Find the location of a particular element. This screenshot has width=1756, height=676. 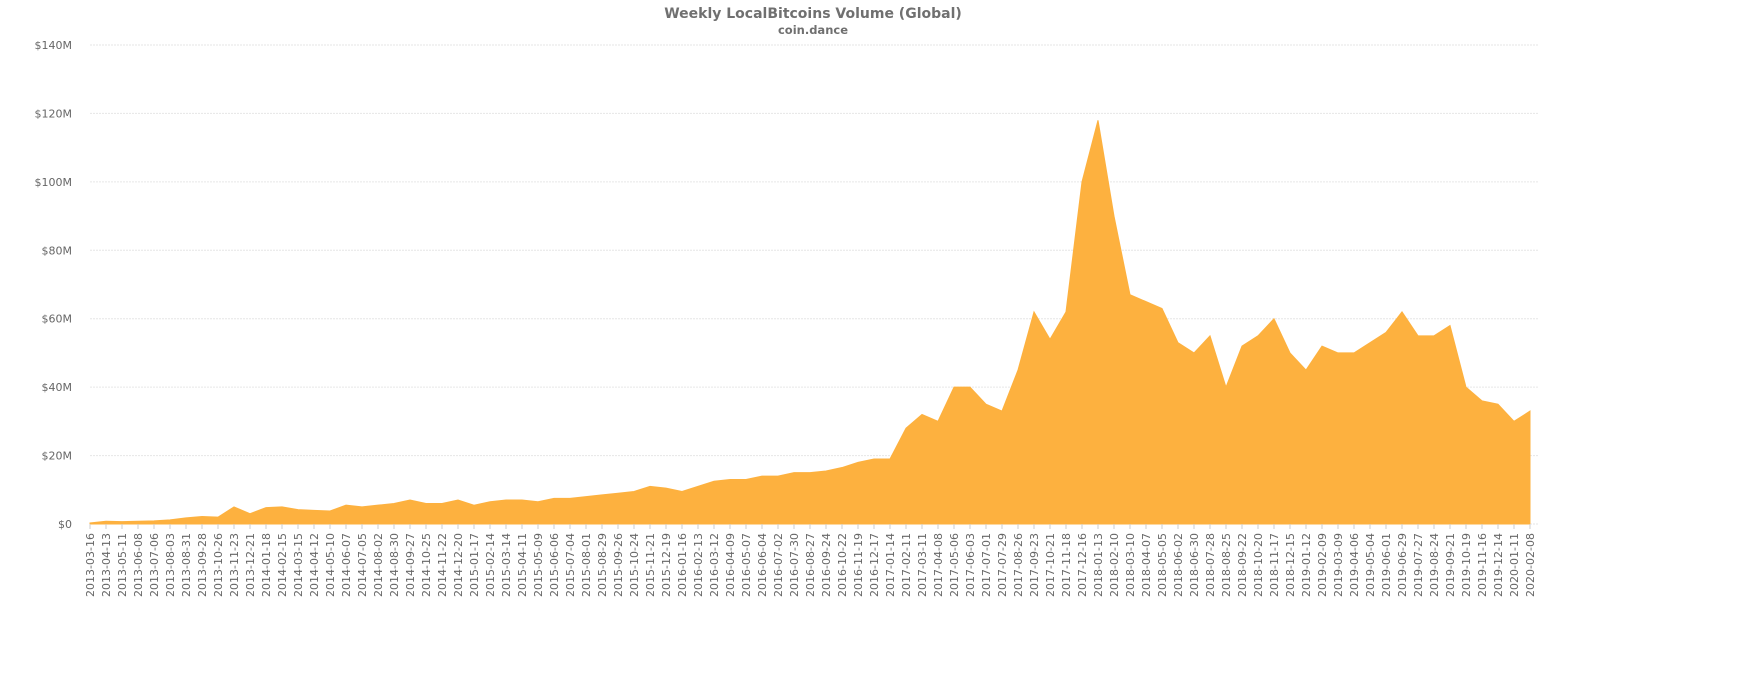

y-tick-label: $40M is located at coordinates (57, 387).